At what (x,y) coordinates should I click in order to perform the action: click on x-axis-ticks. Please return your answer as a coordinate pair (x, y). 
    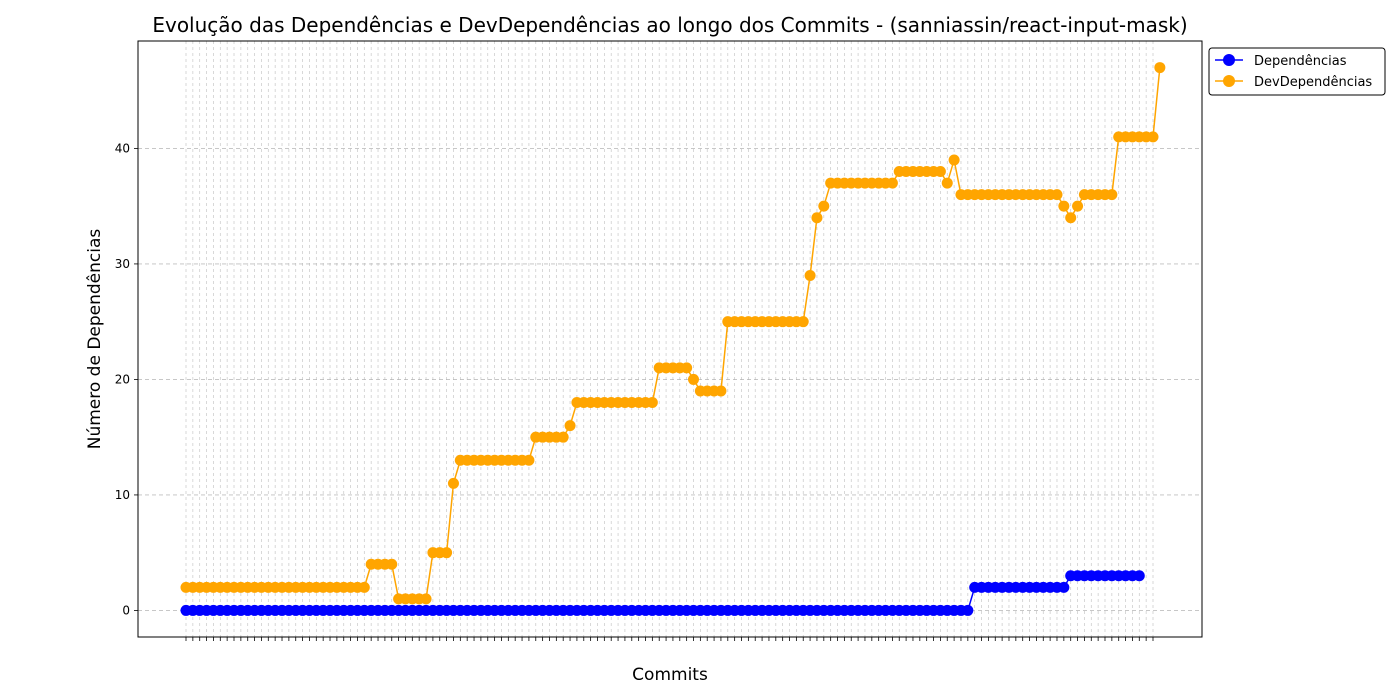
    Looking at the image, I should click on (669, 639).